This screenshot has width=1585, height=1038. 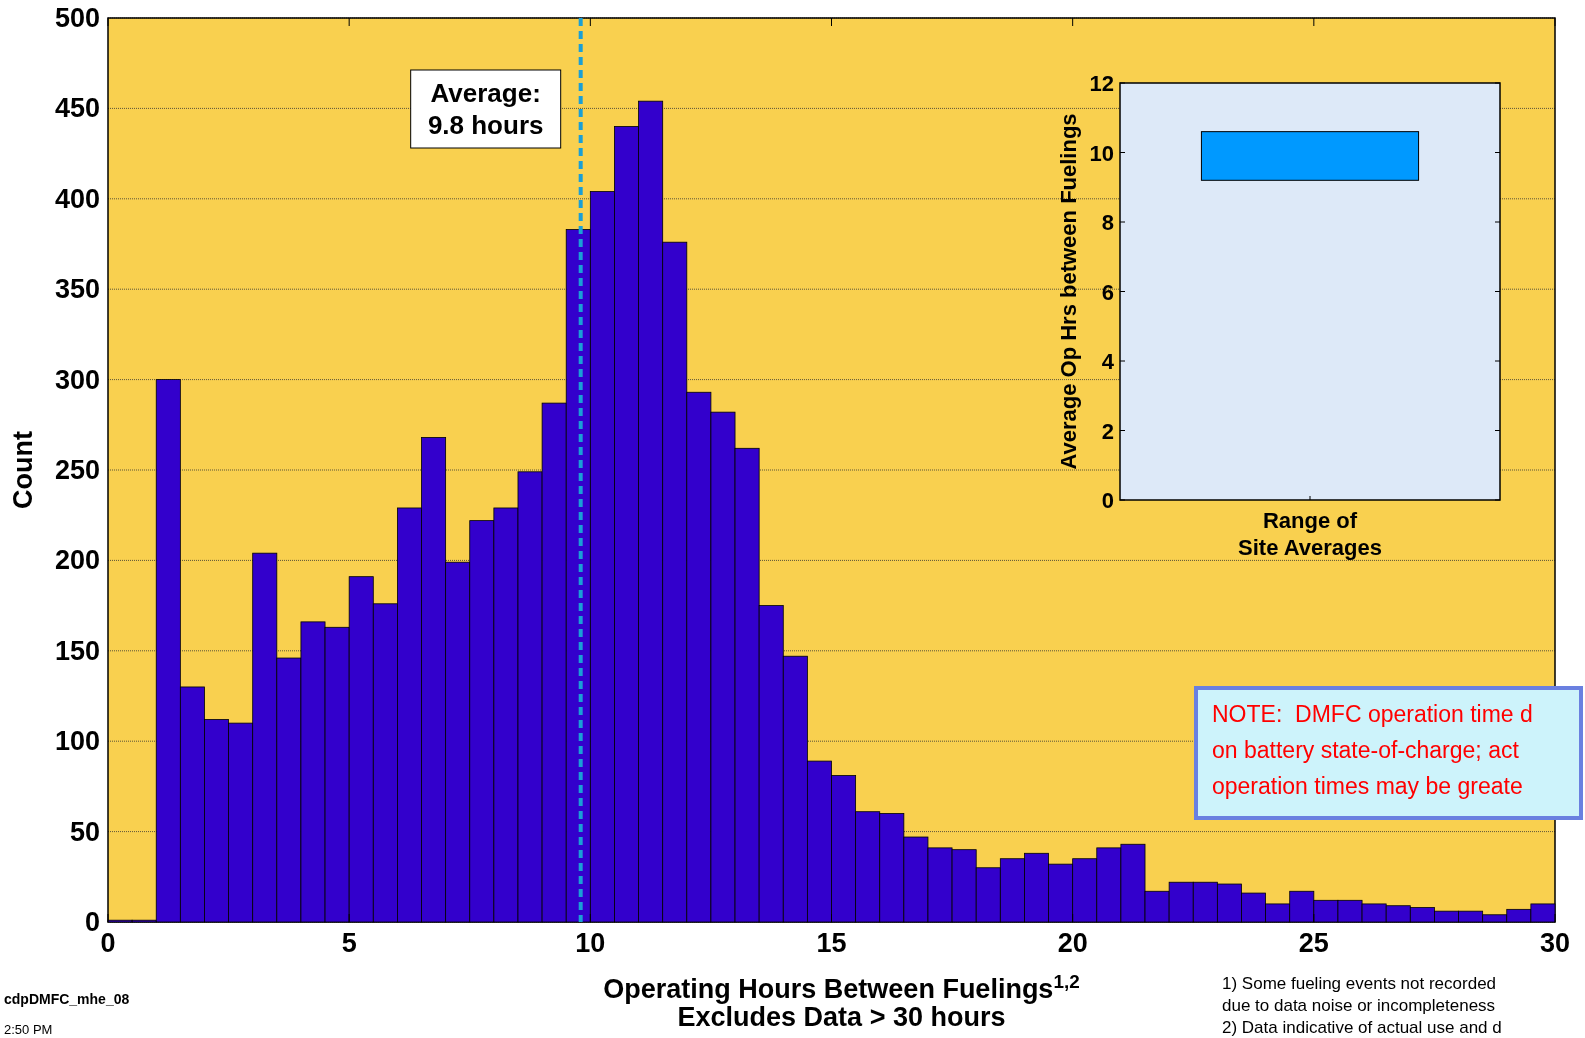 I want to click on annotation: NOTE: DMFC operation time d on battery state-of-charge; act operation times may be greate, so click(x=1372, y=750).